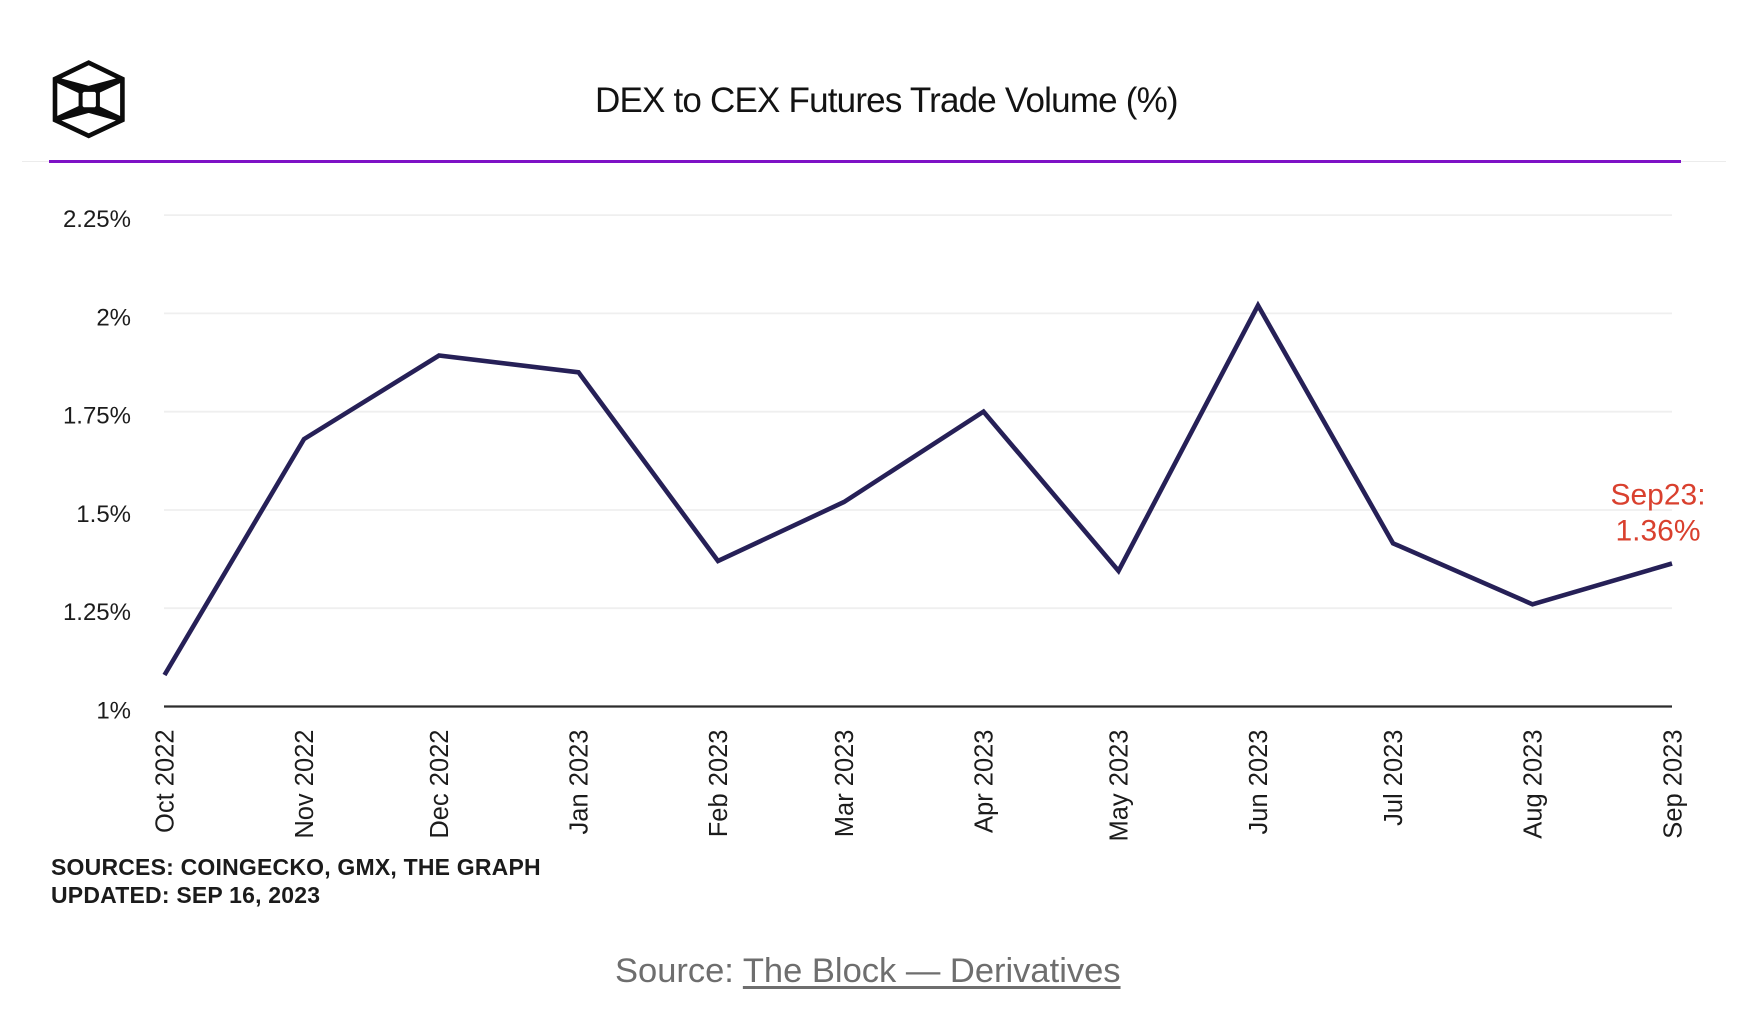 Image resolution: width=1748 pixels, height=1030 pixels. What do you see at coordinates (845, 784) in the screenshot?
I see `svg-text: Mar 2023` at bounding box center [845, 784].